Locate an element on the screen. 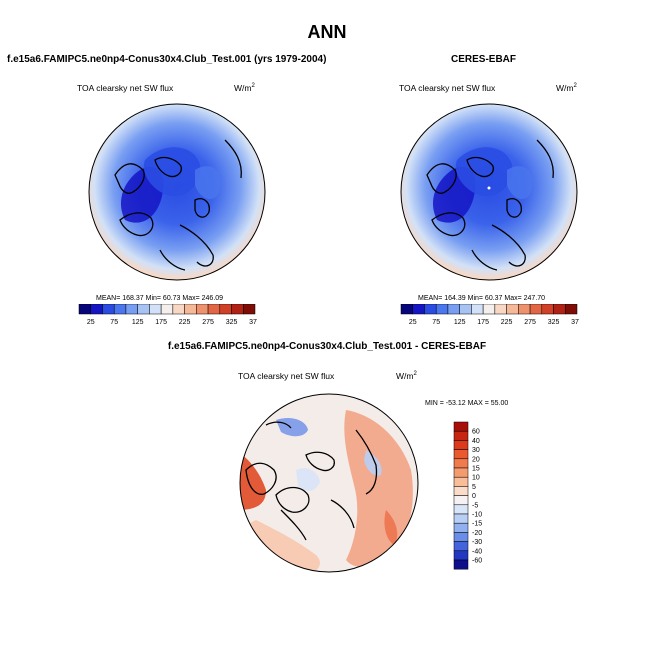 The width and height of the screenshot is (654, 655). panel1-stats: MEAN= 168.37 Min= 60.73 Max= 246.09 is located at coordinates (160, 298).